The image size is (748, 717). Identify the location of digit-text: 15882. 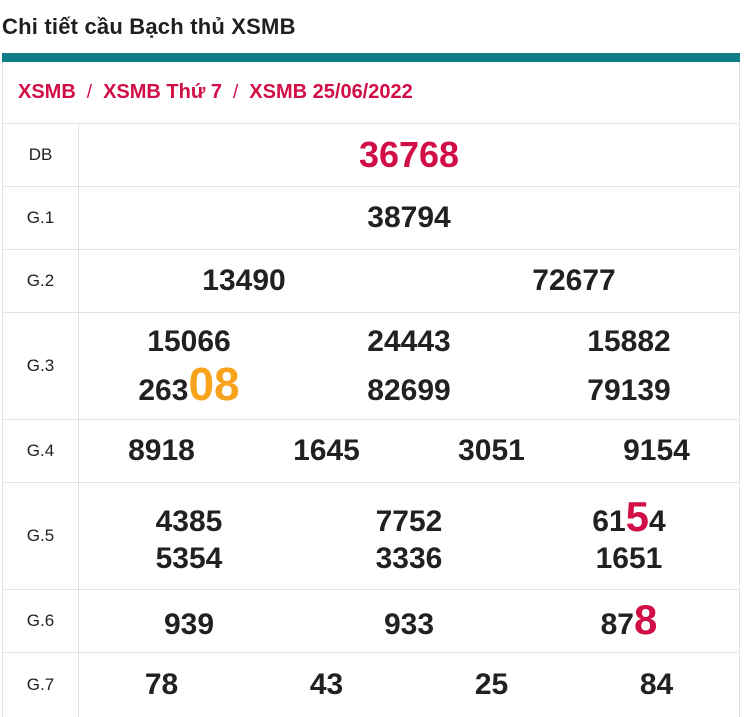
(629, 341).